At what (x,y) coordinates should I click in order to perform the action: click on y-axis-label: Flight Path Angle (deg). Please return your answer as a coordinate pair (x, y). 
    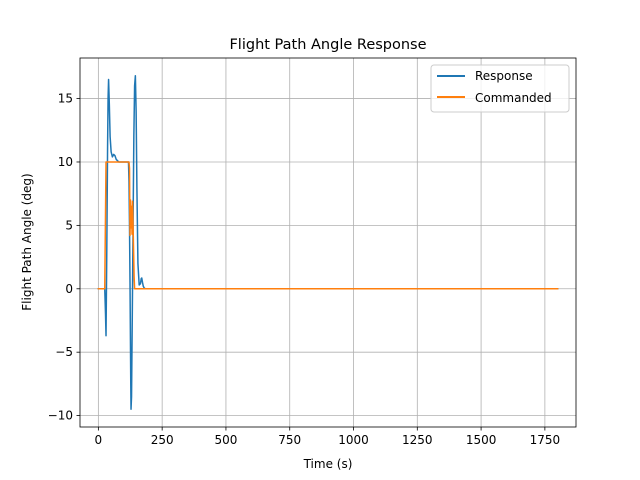
    Looking at the image, I should click on (27, 241).